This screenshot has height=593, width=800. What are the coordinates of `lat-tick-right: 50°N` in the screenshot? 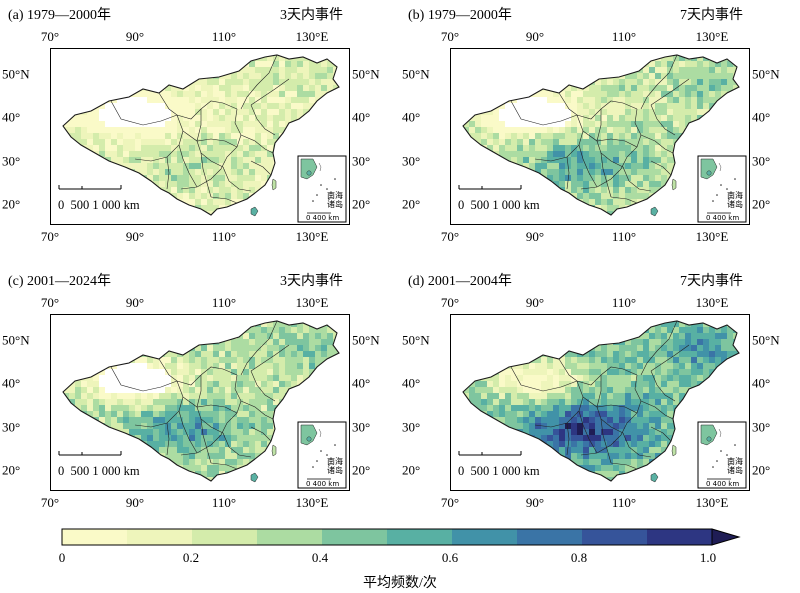 It's located at (766, 340).